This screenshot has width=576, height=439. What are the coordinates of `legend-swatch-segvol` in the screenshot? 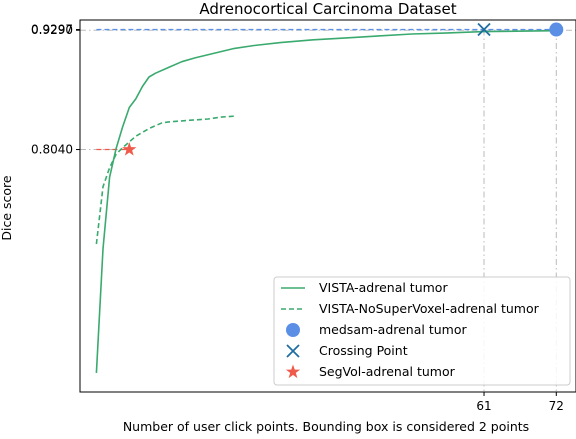 It's located at (293, 371).